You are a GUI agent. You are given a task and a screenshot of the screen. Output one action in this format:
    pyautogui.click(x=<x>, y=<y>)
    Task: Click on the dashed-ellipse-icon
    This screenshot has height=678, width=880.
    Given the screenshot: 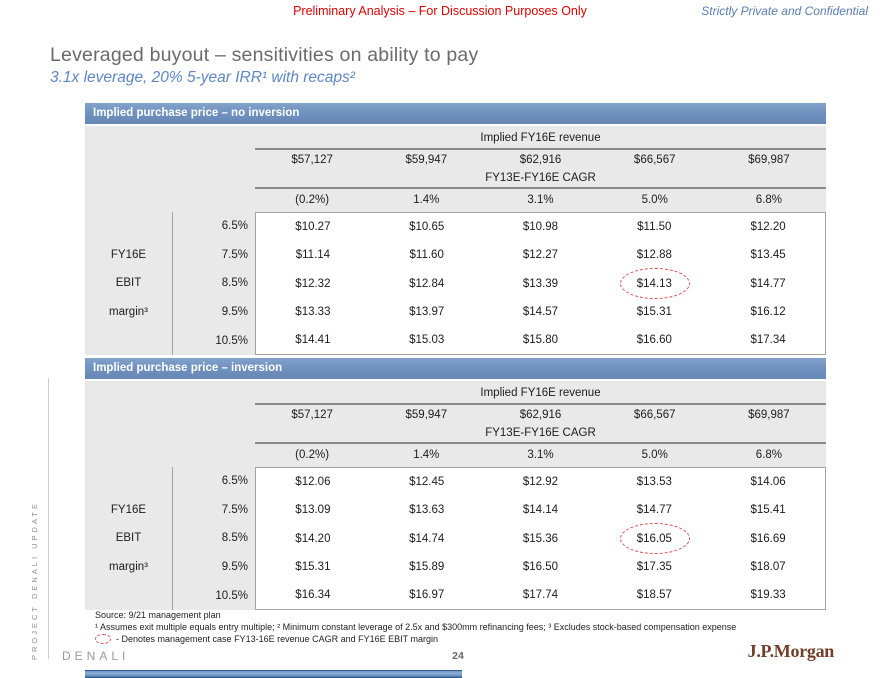 What is the action you would take?
    pyautogui.click(x=103, y=639)
    